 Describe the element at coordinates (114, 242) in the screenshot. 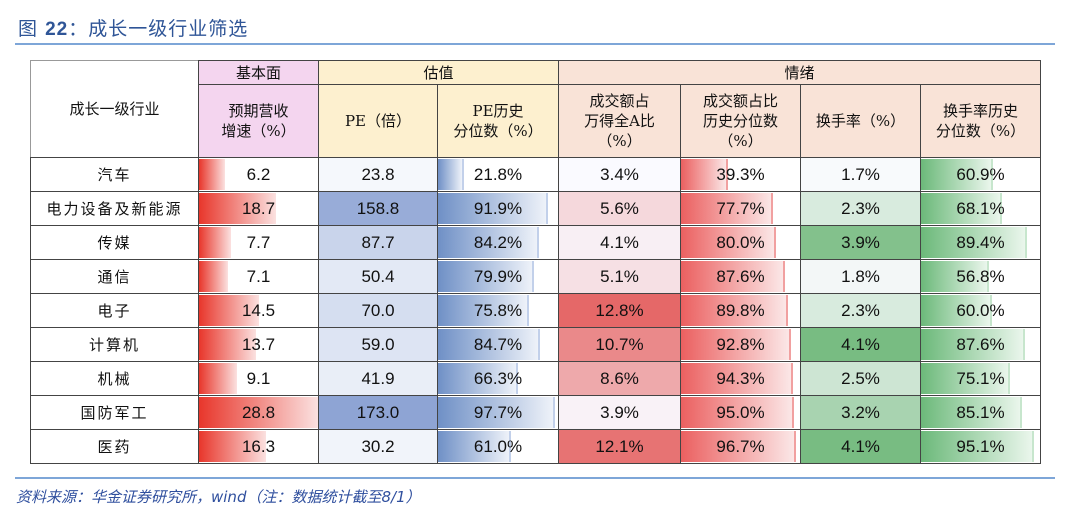

I see `industry-cell: 传媒` at that location.